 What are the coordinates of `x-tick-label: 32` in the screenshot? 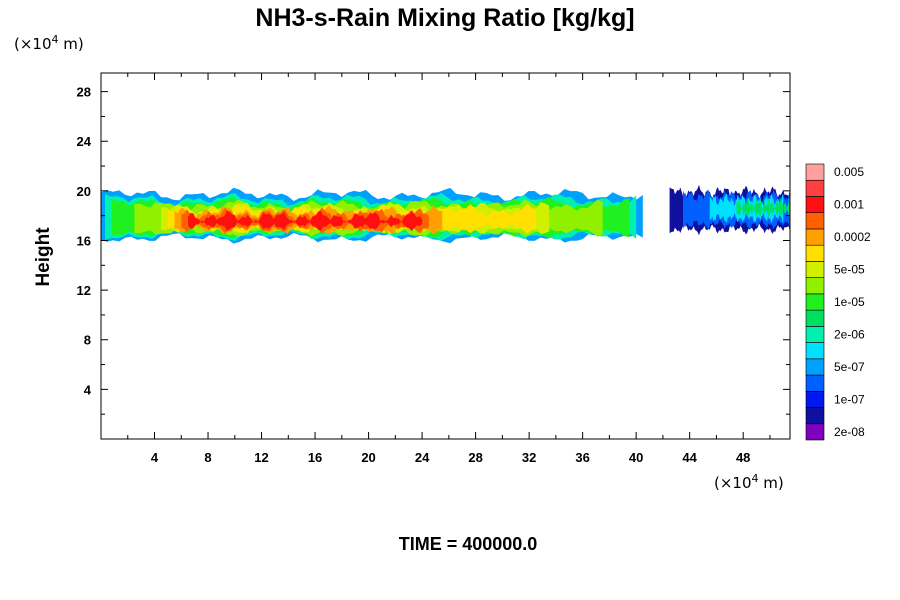 It's located at (529, 457).